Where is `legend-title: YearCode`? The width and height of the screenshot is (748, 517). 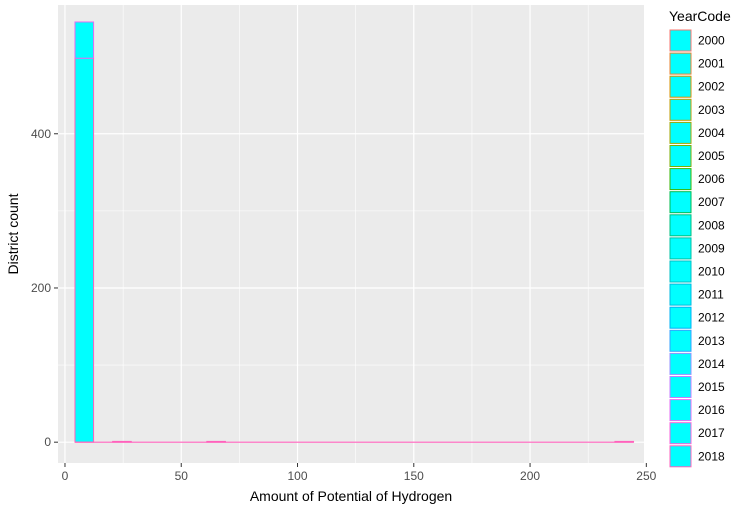
legend-title: YearCode is located at coordinates (700, 16).